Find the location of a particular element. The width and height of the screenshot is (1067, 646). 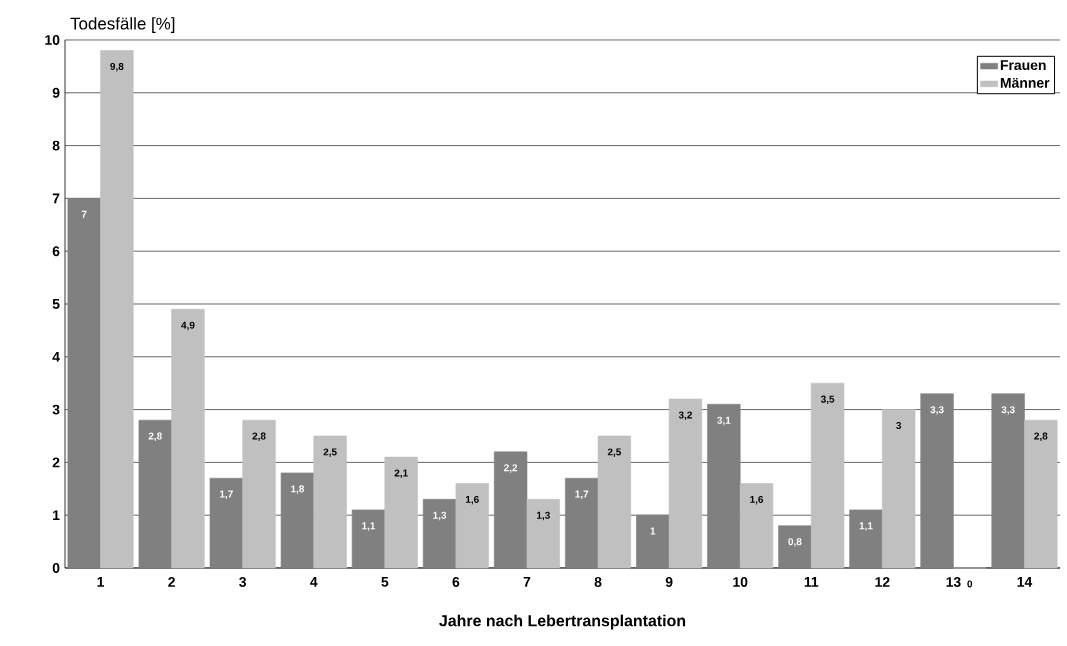

data-label: 0 is located at coordinates (970, 584).